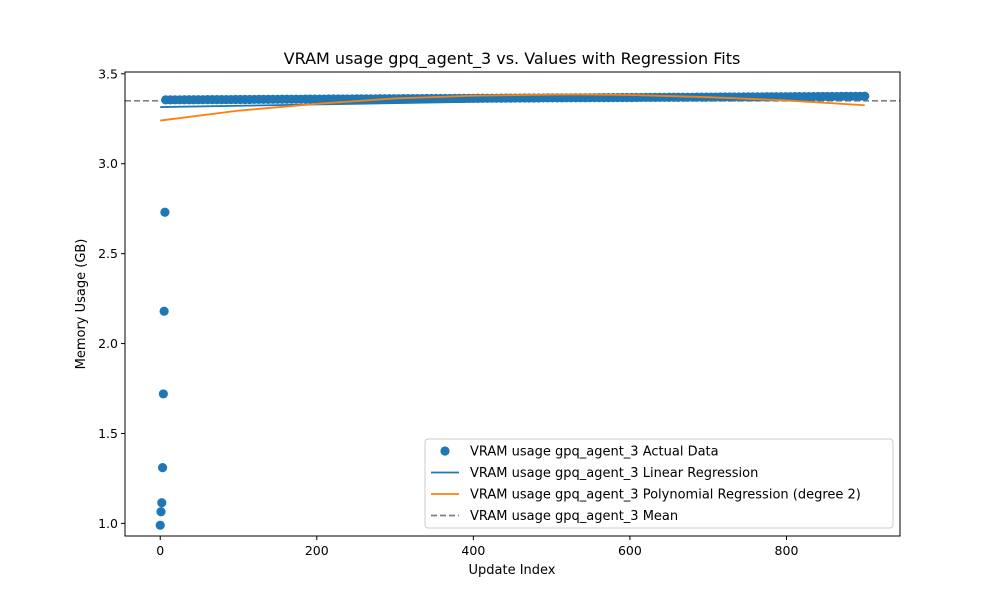 The height and width of the screenshot is (600, 1000). I want to click on x-tick-label: 200, so click(317, 550).